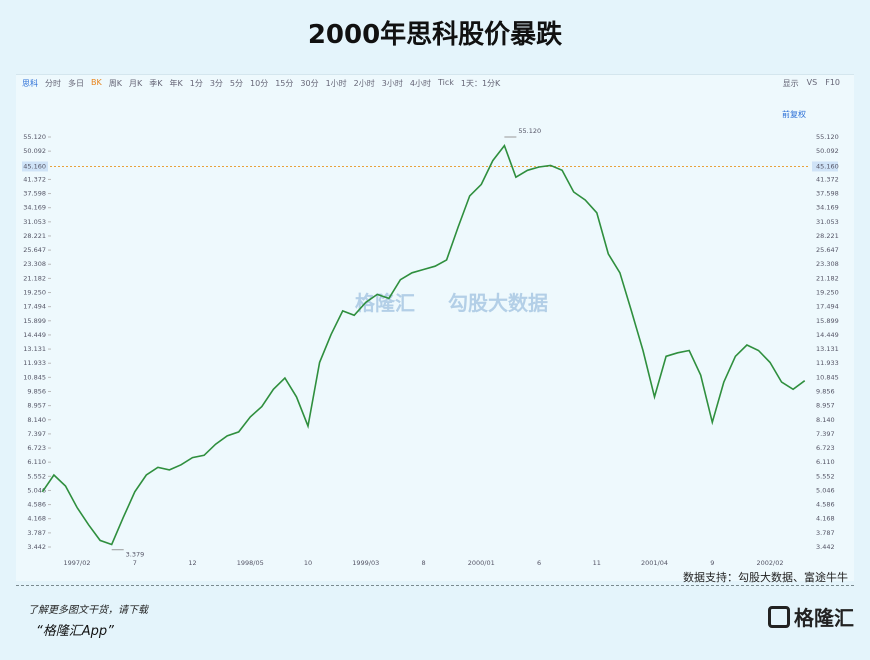  What do you see at coordinates (196, 83) in the screenshot?
I see `toolbar-item: 1分` at bounding box center [196, 83].